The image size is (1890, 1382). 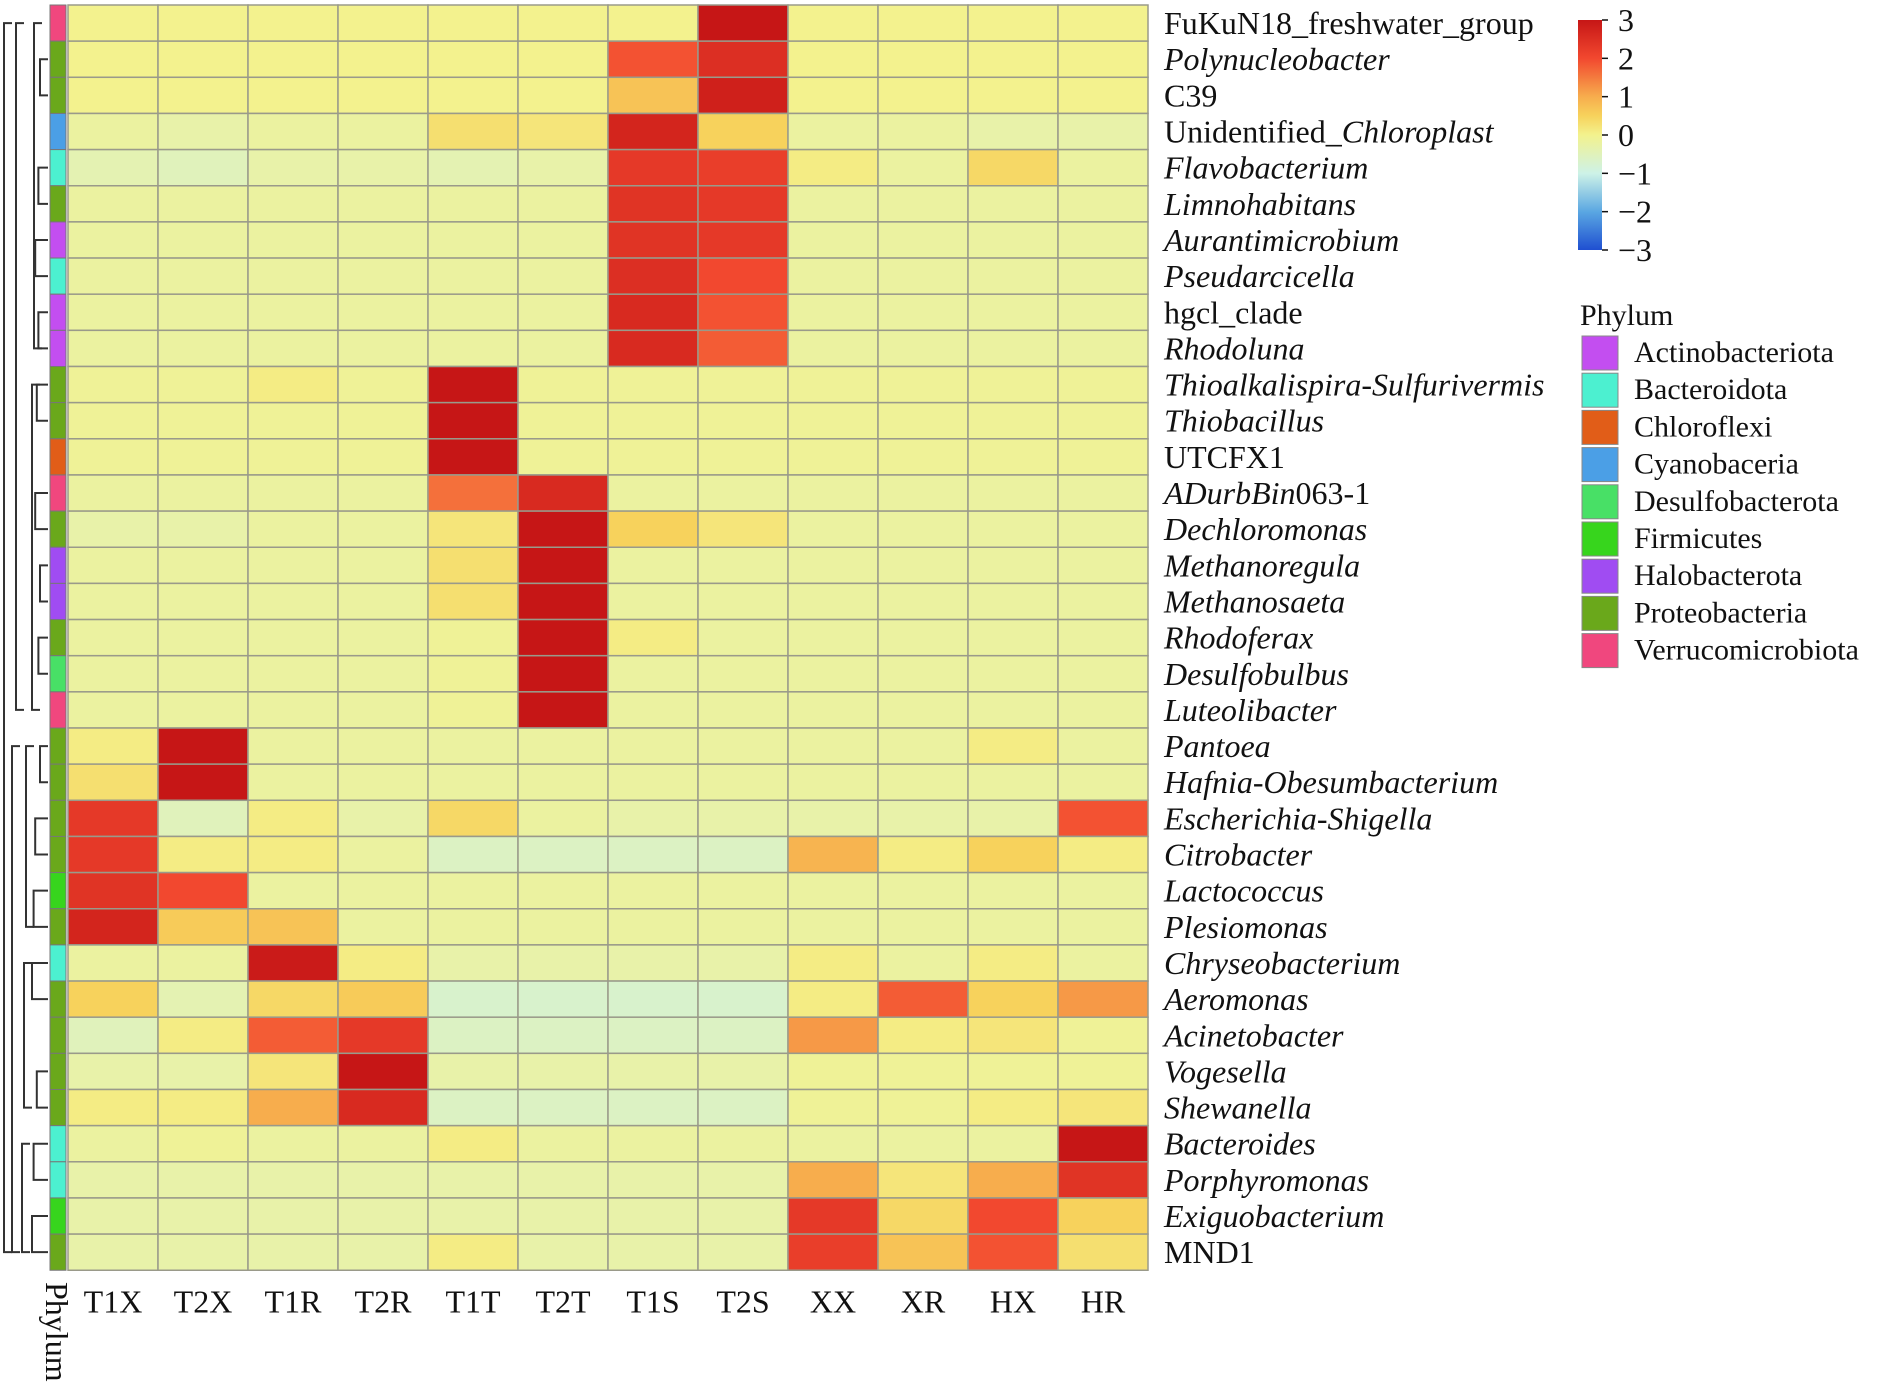 I want to click on row-label-part: Plesiomonas, so click(x=1245, y=927).